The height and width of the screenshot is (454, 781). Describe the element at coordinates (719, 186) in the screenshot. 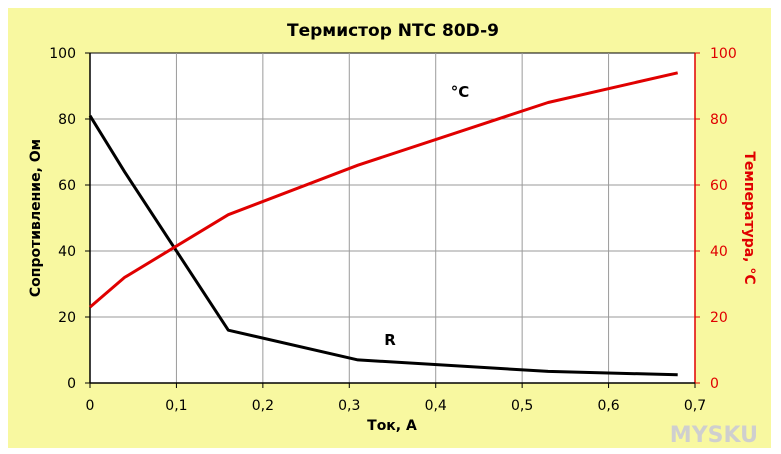

I see `y-tick-label-right: 60` at that location.